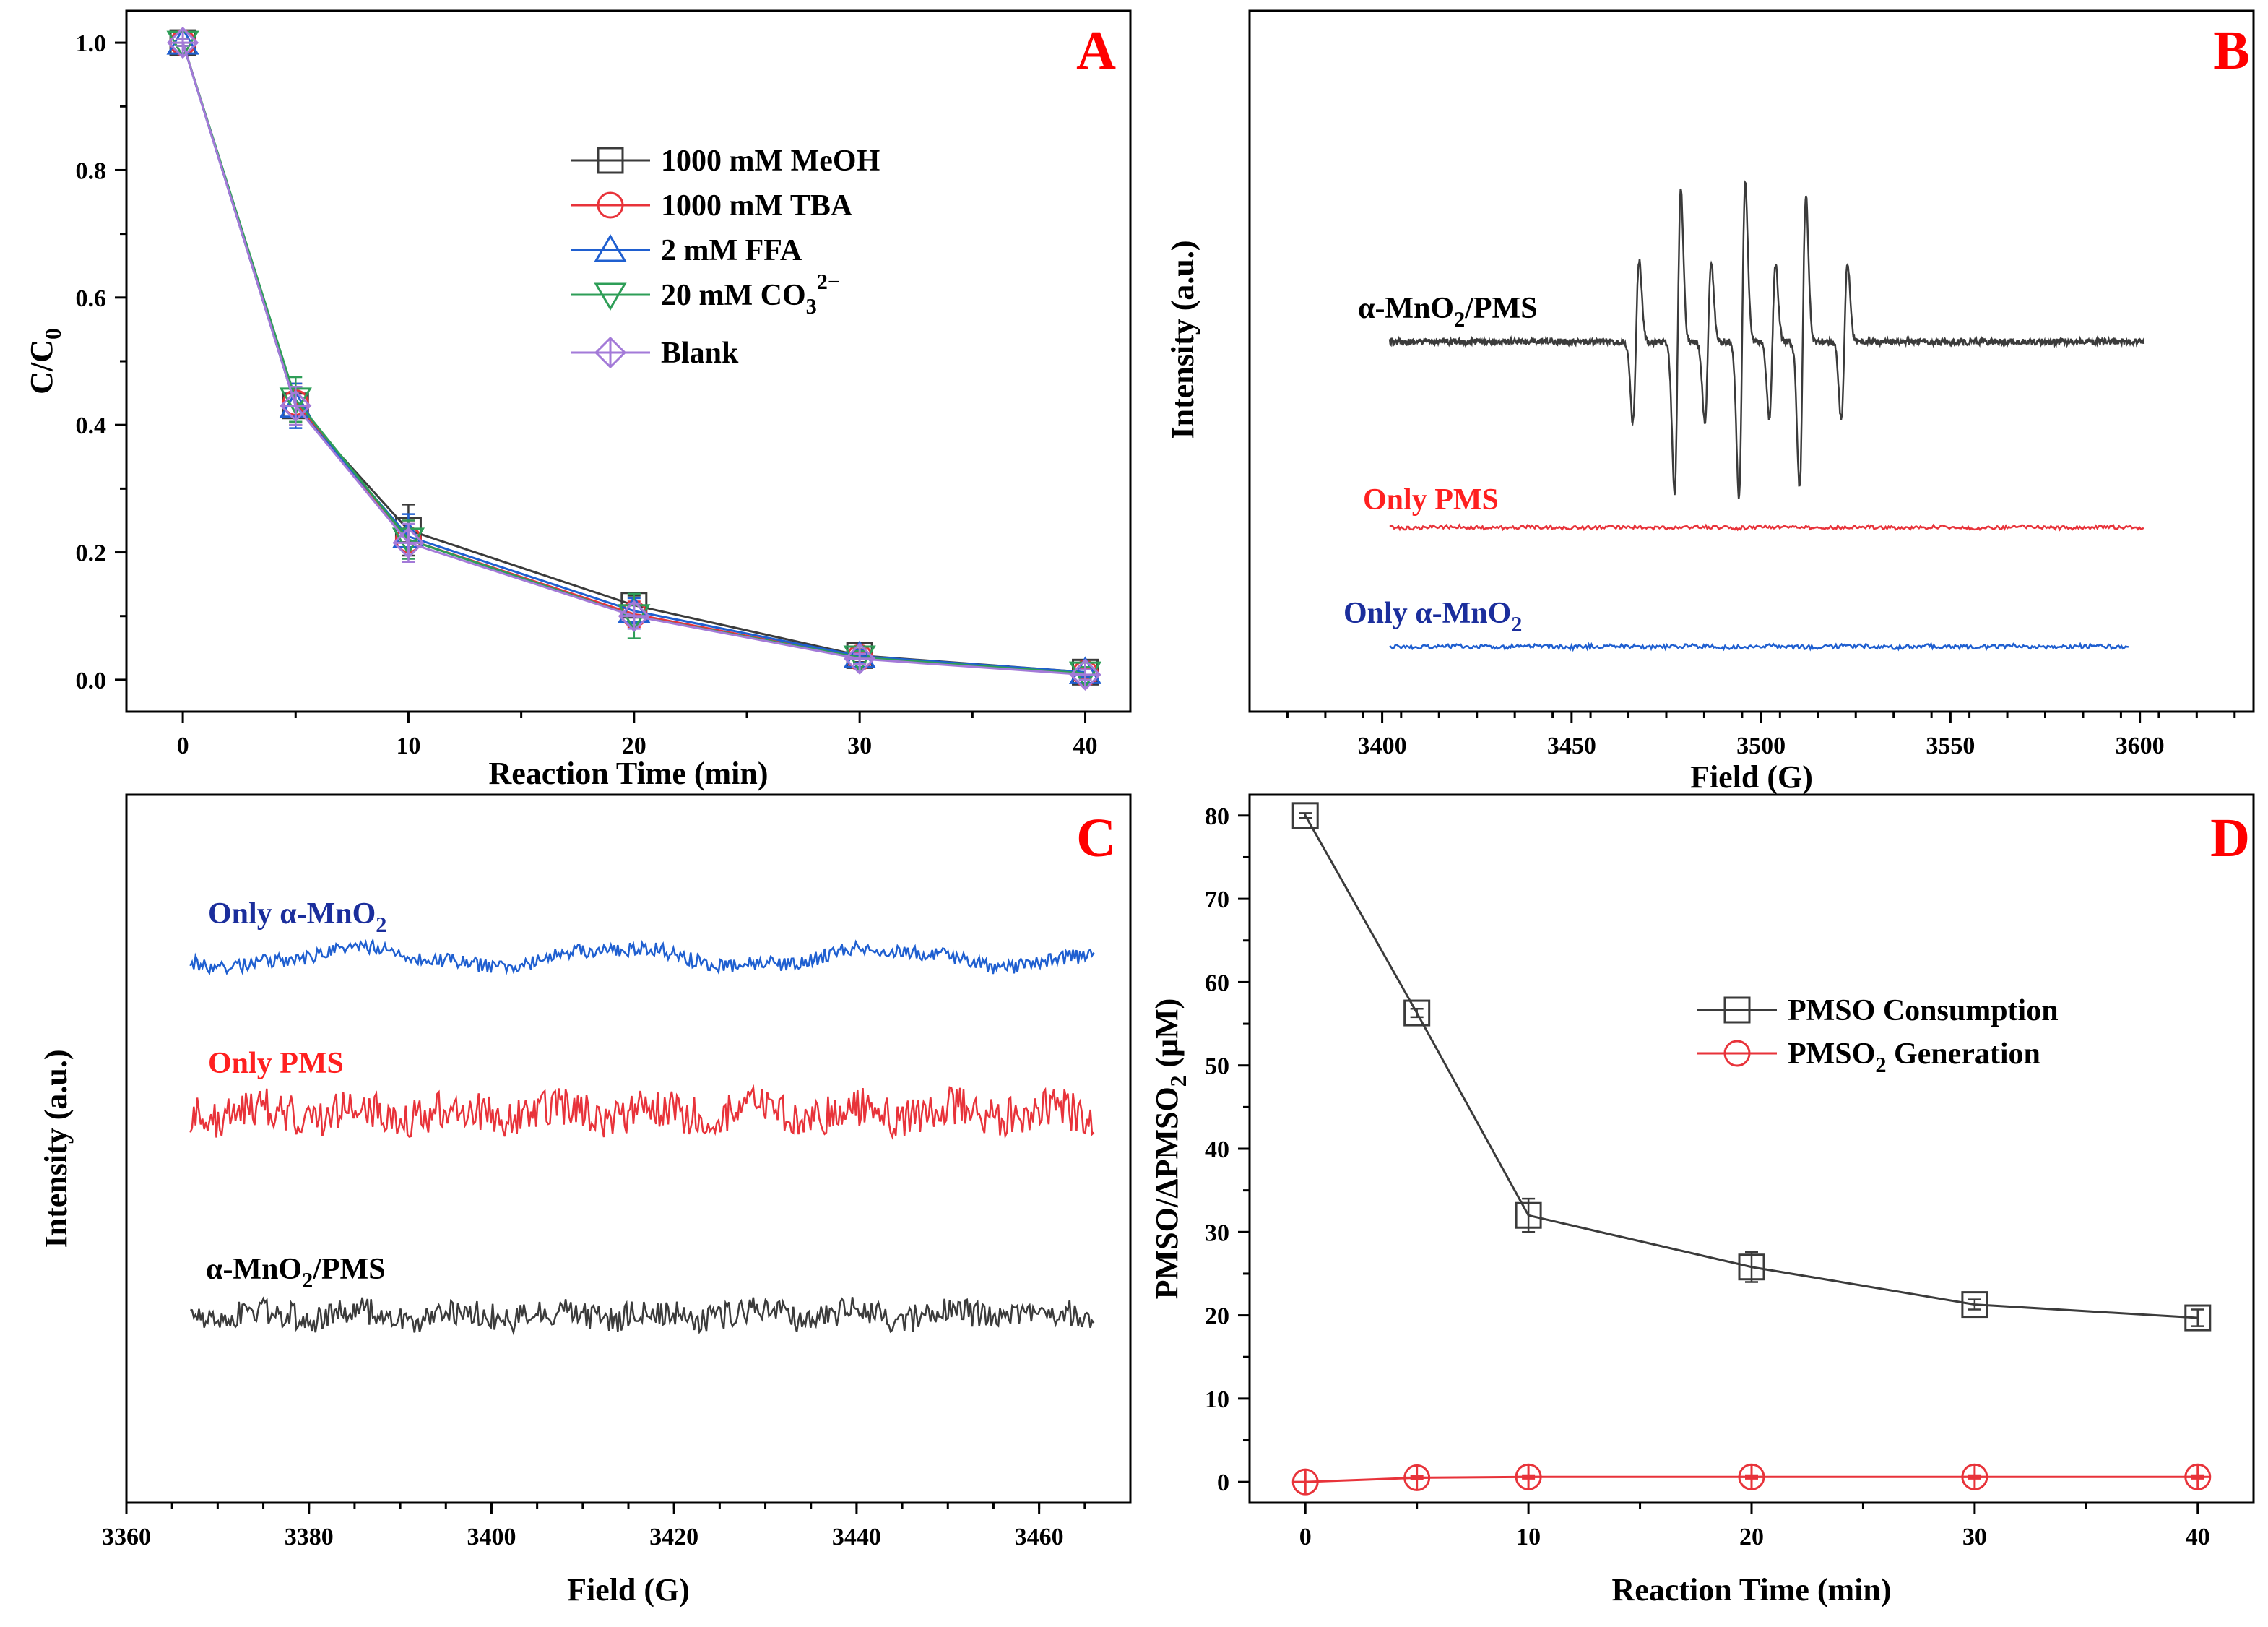 The height and width of the screenshot is (1627, 2268). Describe the element at coordinates (1096, 50) in the screenshot. I see `panel-letter: A` at that location.